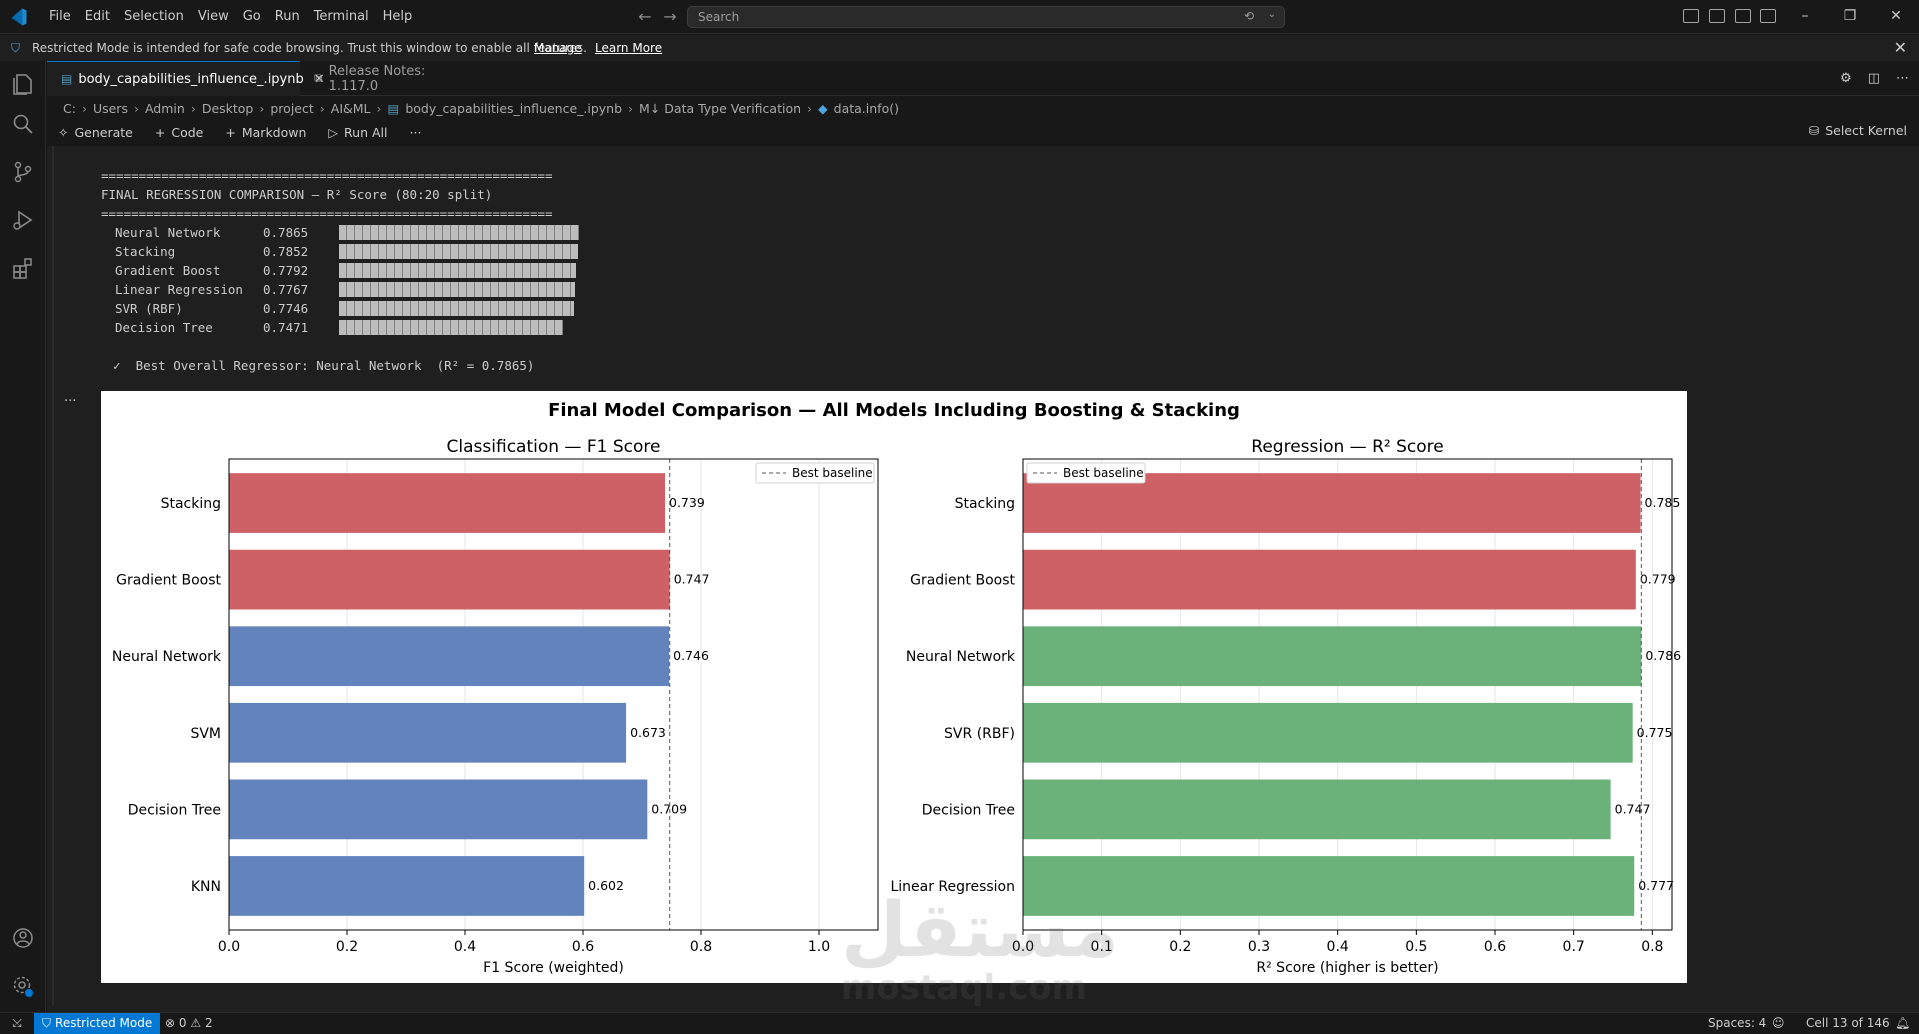 Image resolution: width=1919 pixels, height=1034 pixels. Describe the element at coordinates (1850, 16) in the screenshot. I see `restore-icon: ❐` at that location.